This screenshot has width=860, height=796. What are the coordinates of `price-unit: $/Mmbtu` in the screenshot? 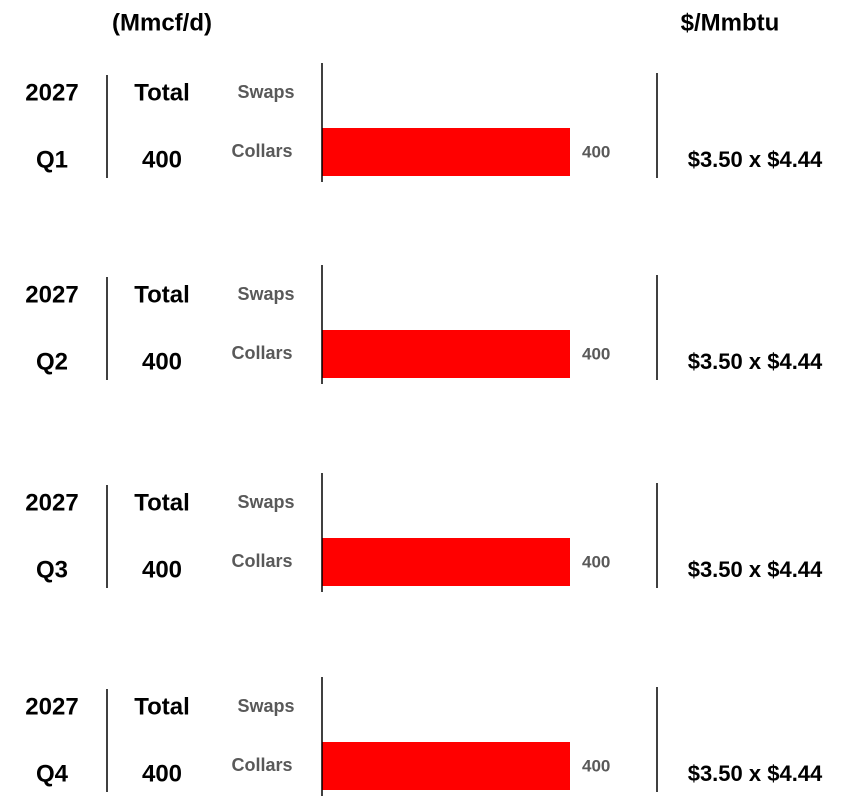 It's located at (730, 22).